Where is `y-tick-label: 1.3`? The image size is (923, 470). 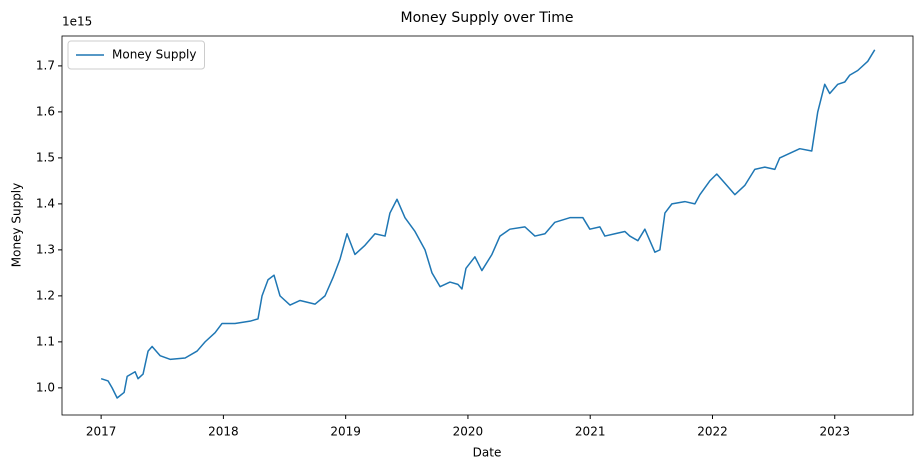 y-tick-label: 1.3 is located at coordinates (45, 249).